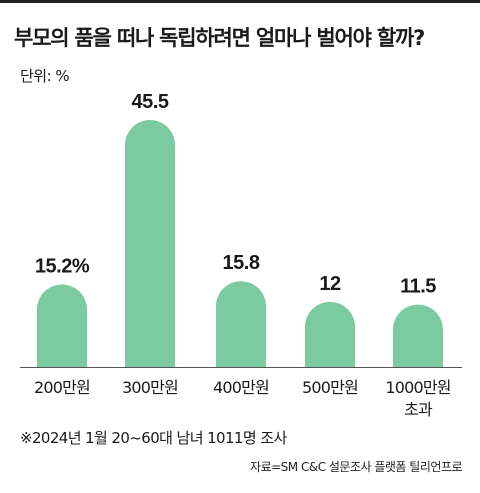 This screenshot has height=493, width=480. Describe the element at coordinates (153, 438) in the screenshot. I see `footnote: ※2024년 1월 20~60대 남녀 1011명 조사` at that location.